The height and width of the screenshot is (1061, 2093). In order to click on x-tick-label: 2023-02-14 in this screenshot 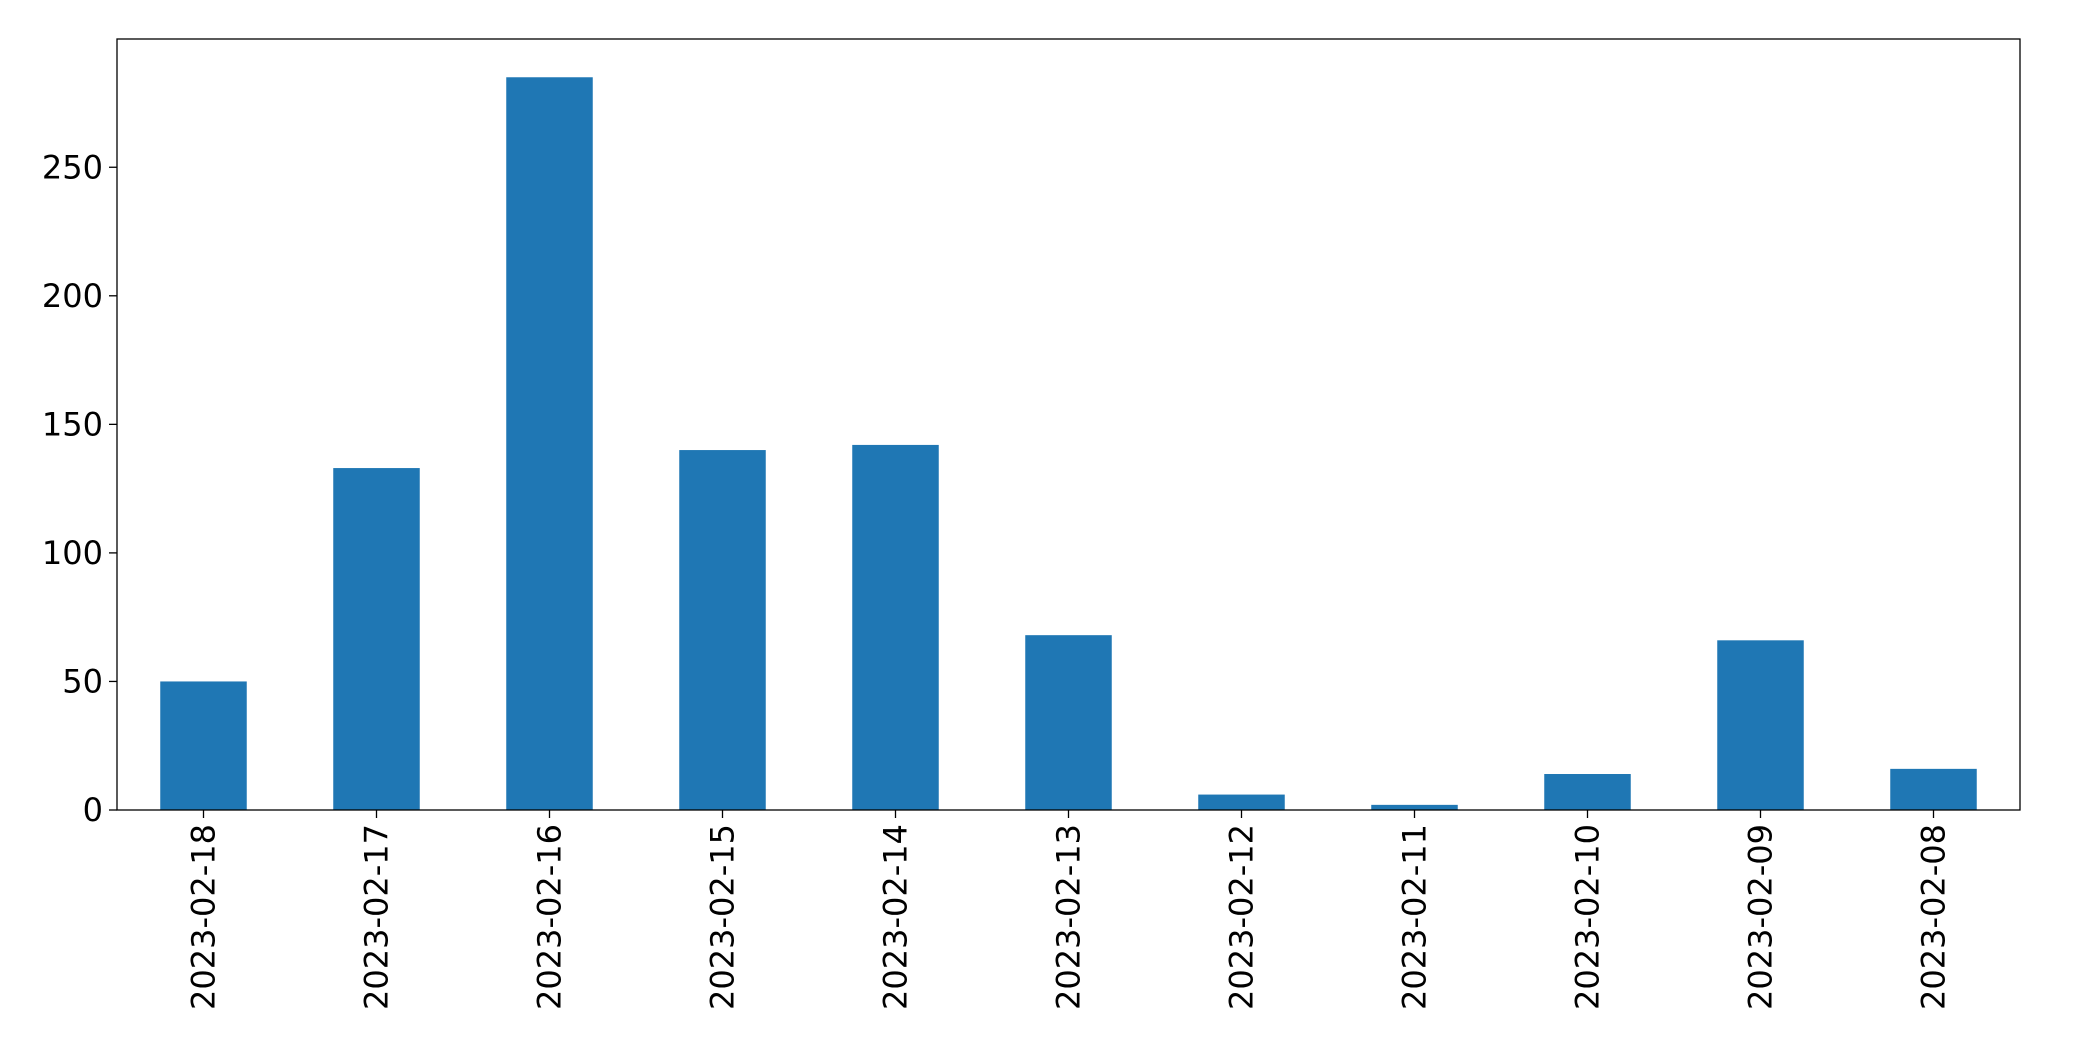, I will do `click(896, 917)`.